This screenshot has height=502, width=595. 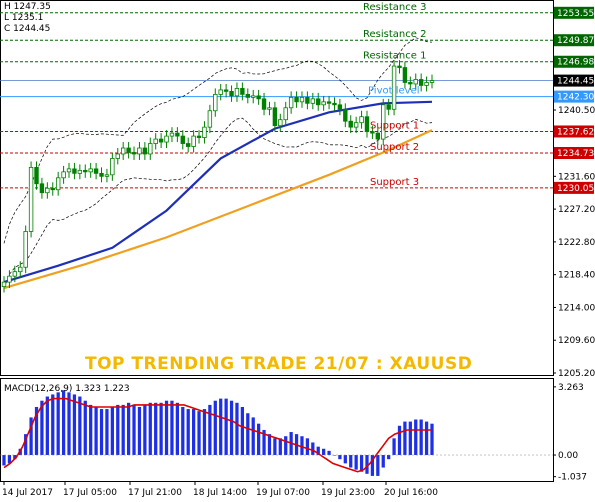 What do you see at coordinates (394, 34) in the screenshot?
I see `level-label: Resistance 2` at bounding box center [394, 34].